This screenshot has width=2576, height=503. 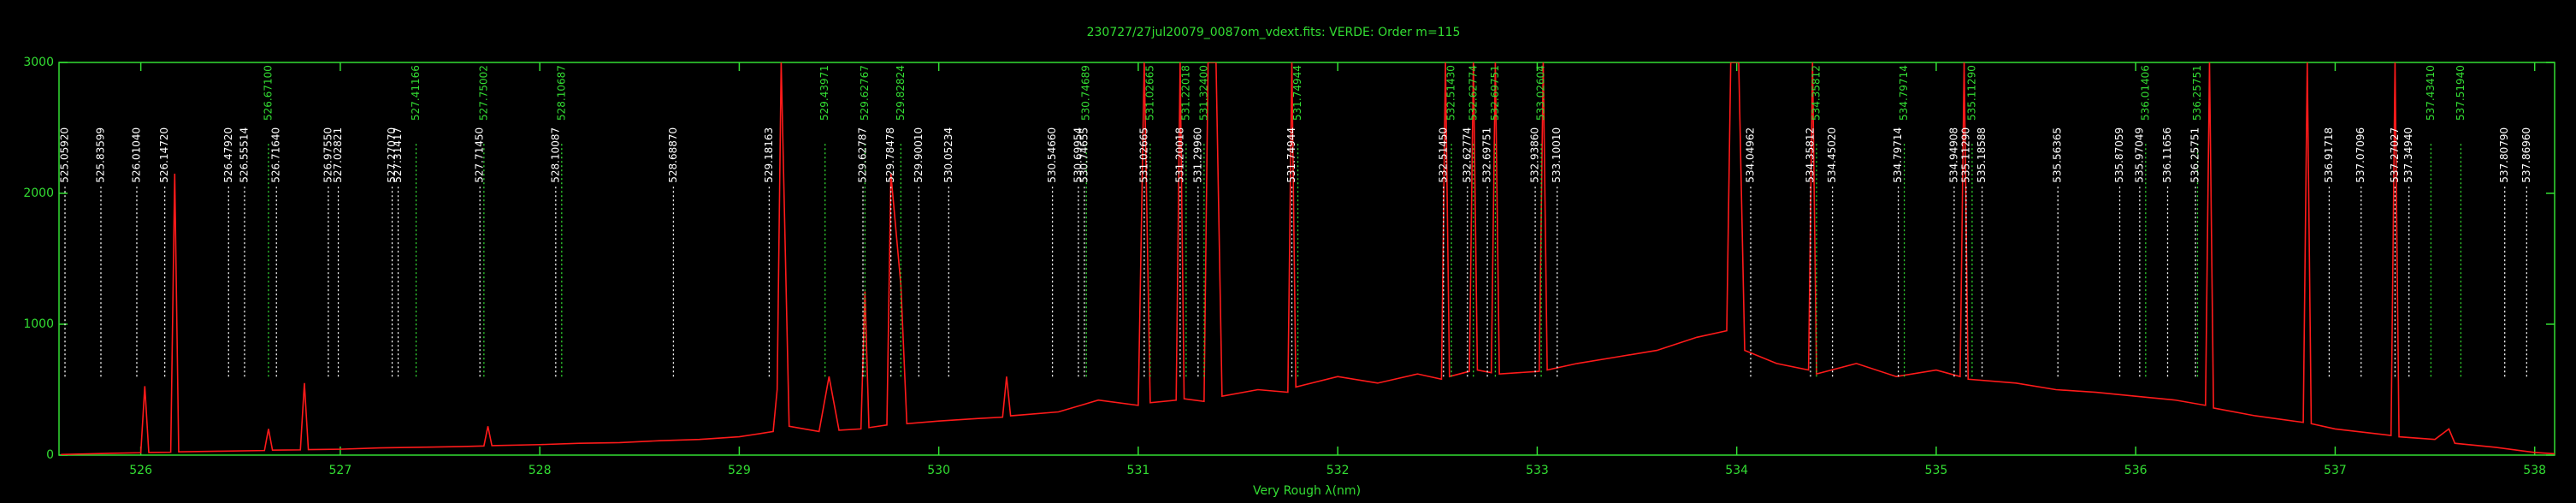 What do you see at coordinates (1982, 155) in the screenshot?
I see `line-label: 535.18588` at bounding box center [1982, 155].